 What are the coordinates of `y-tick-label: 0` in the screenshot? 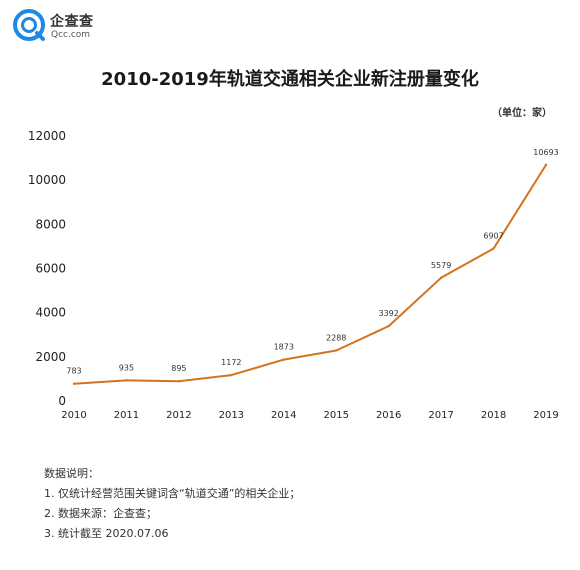 It's located at (62, 401).